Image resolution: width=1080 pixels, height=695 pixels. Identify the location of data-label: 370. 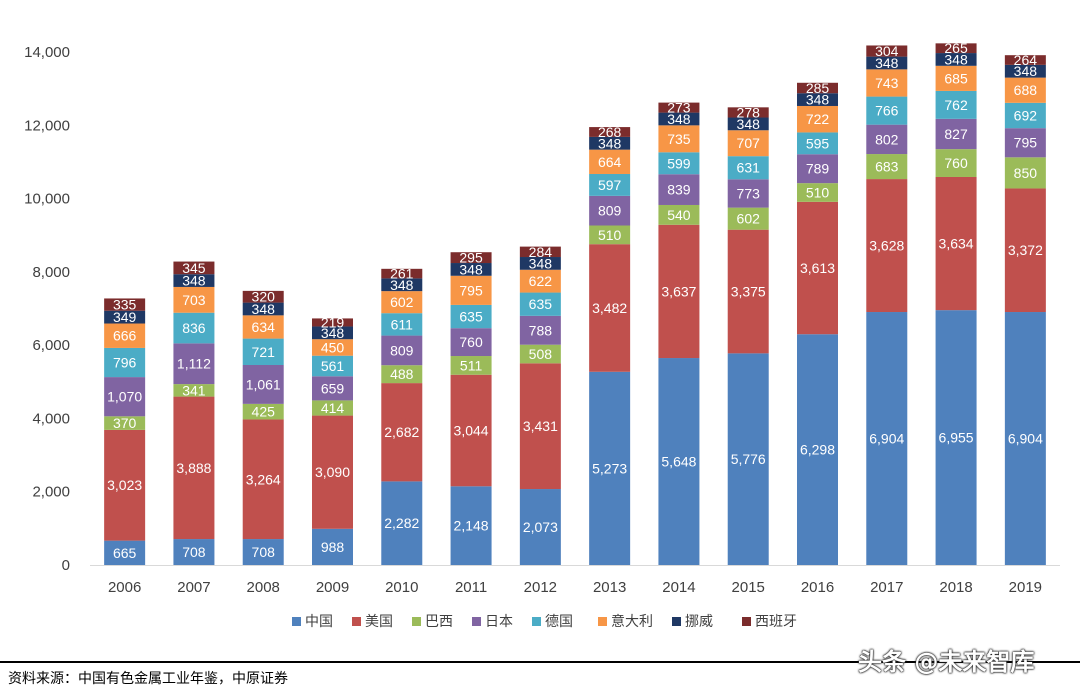
(125, 423).